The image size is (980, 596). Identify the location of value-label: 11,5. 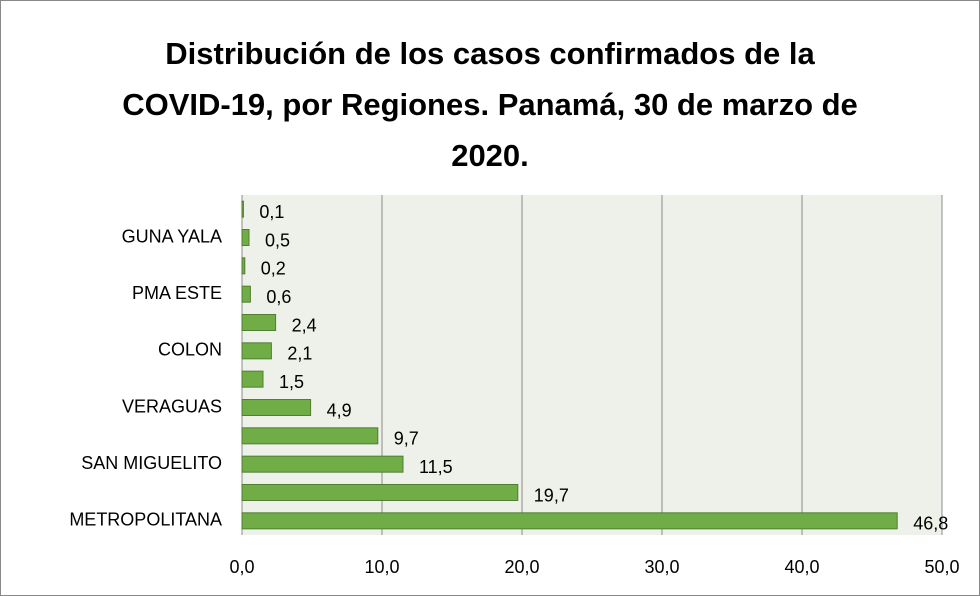
(436, 467).